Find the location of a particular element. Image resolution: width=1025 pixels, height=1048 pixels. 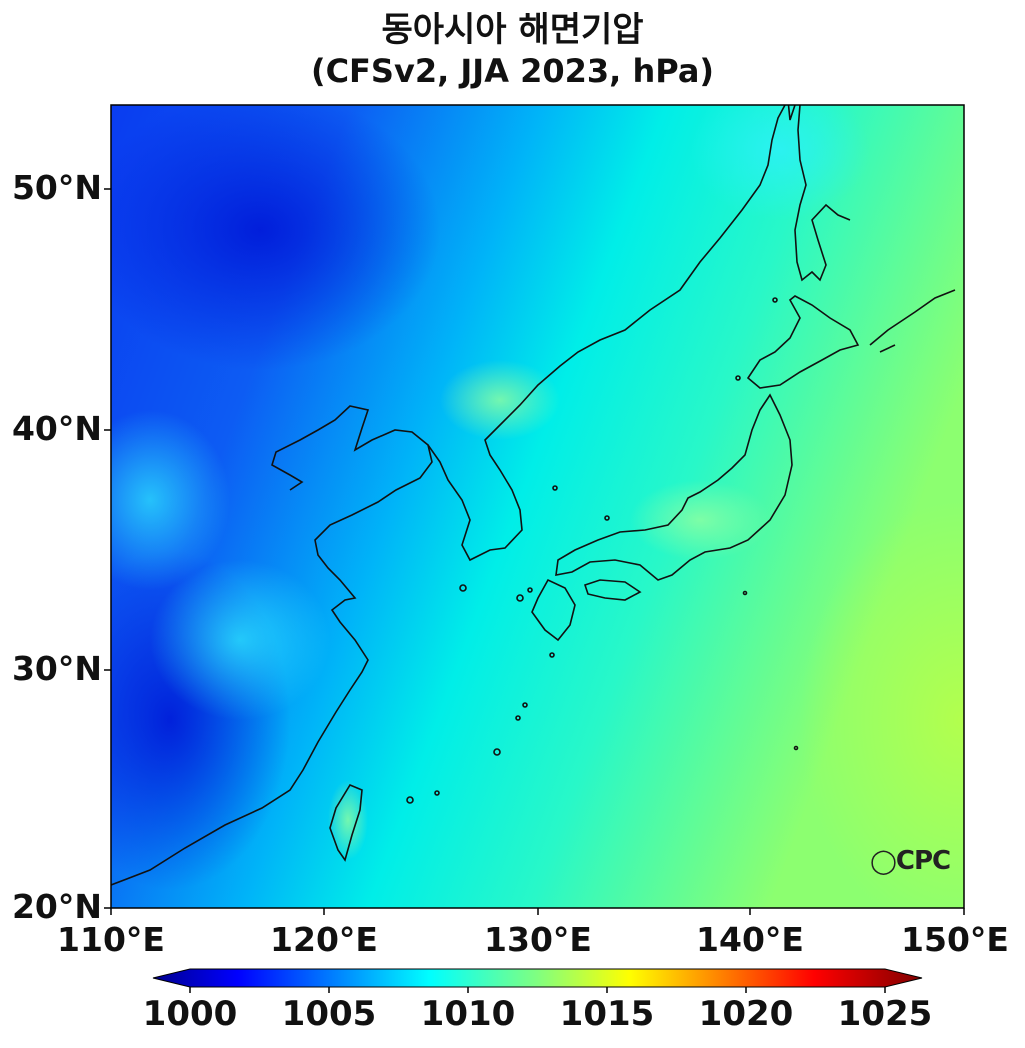

colorbar-tick-1015: 1015 is located at coordinates (607, 1014).